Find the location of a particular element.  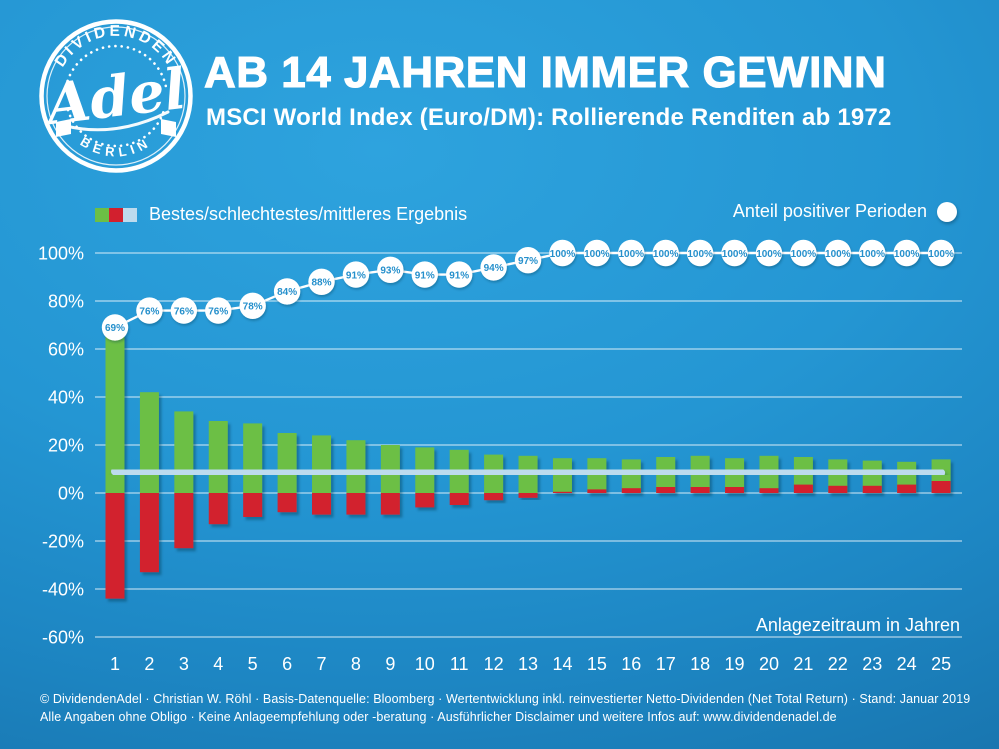

share-circle-label: 88% is located at coordinates (322, 283).